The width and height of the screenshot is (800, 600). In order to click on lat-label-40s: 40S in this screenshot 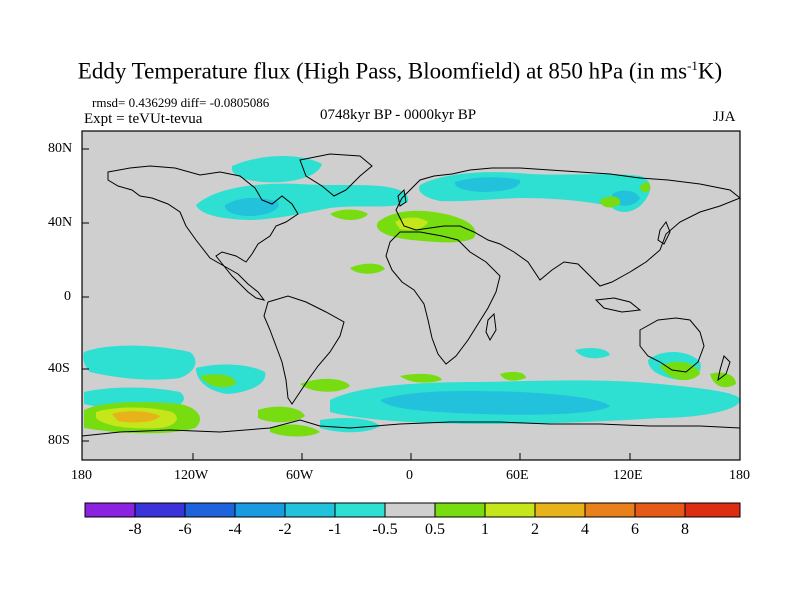, I will do `click(59, 368)`.